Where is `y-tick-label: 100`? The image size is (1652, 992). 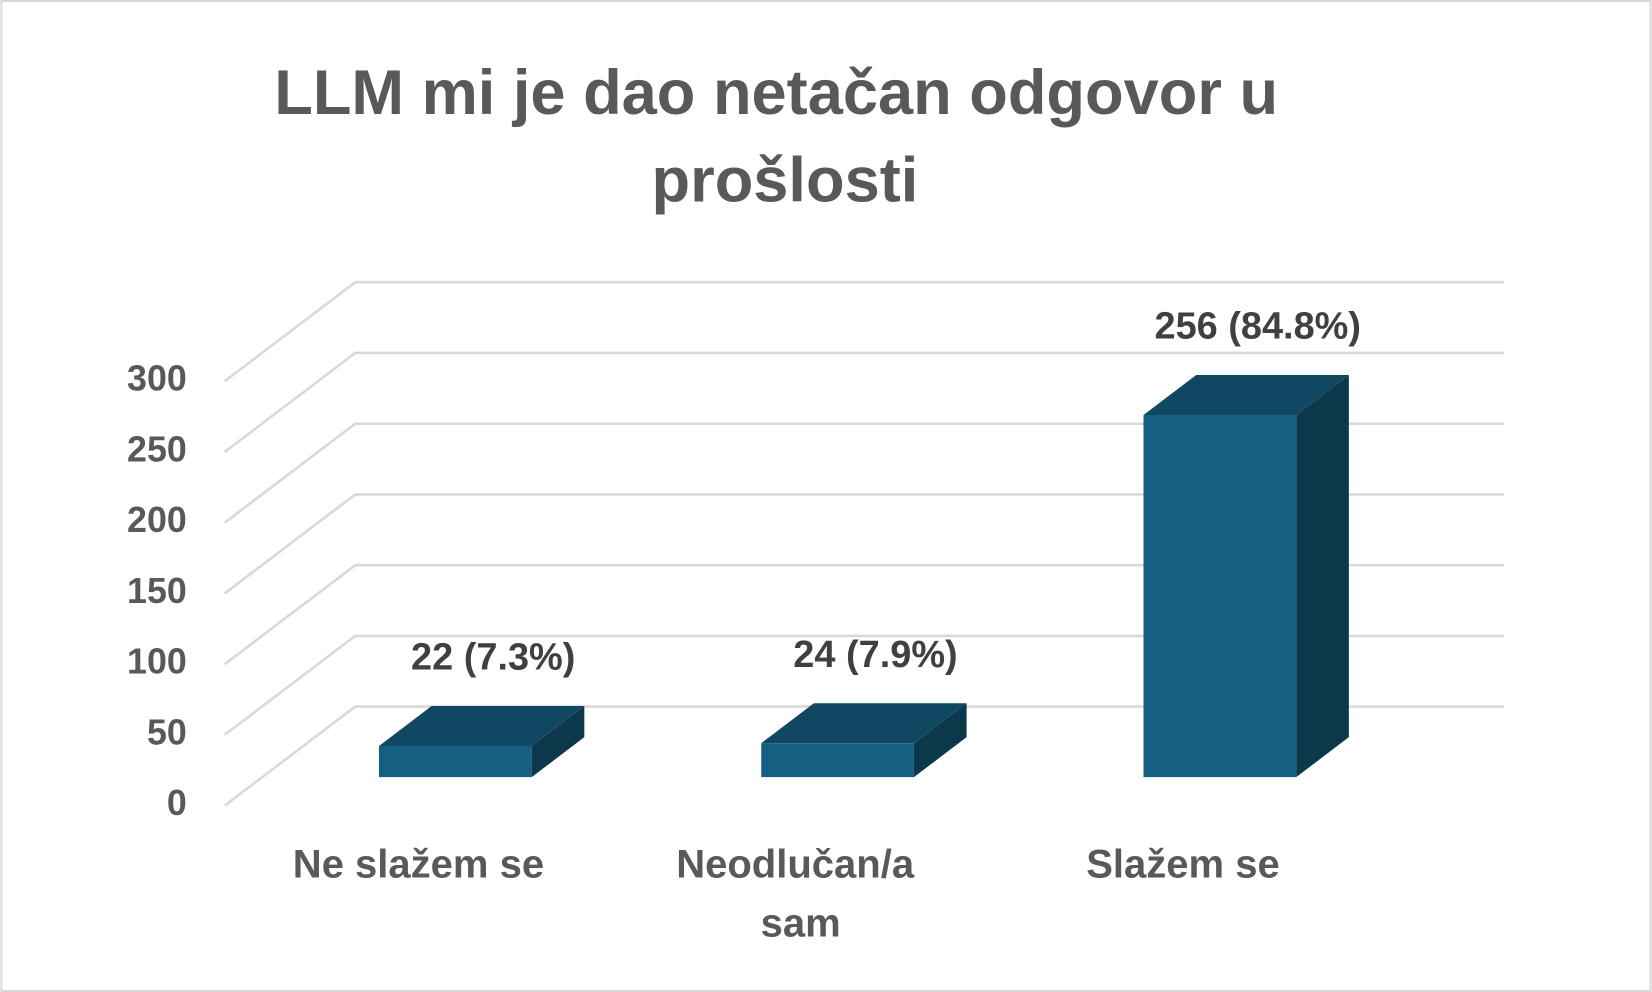 y-tick-label: 100 is located at coordinates (157, 662).